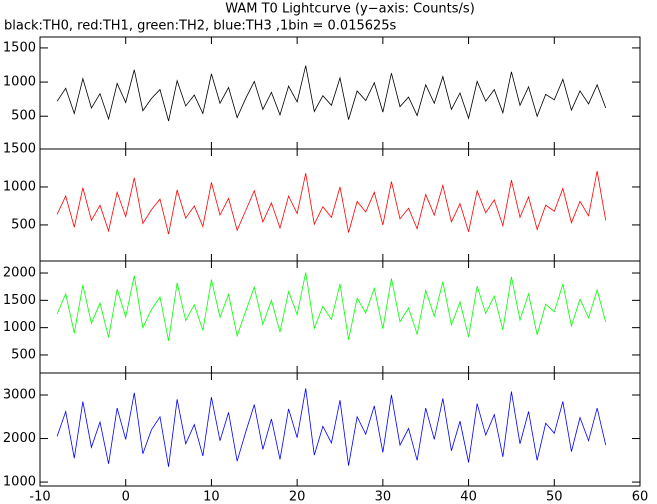  Describe the element at coordinates (554, 497) in the screenshot. I see `x-tick-label: 50` at that location.